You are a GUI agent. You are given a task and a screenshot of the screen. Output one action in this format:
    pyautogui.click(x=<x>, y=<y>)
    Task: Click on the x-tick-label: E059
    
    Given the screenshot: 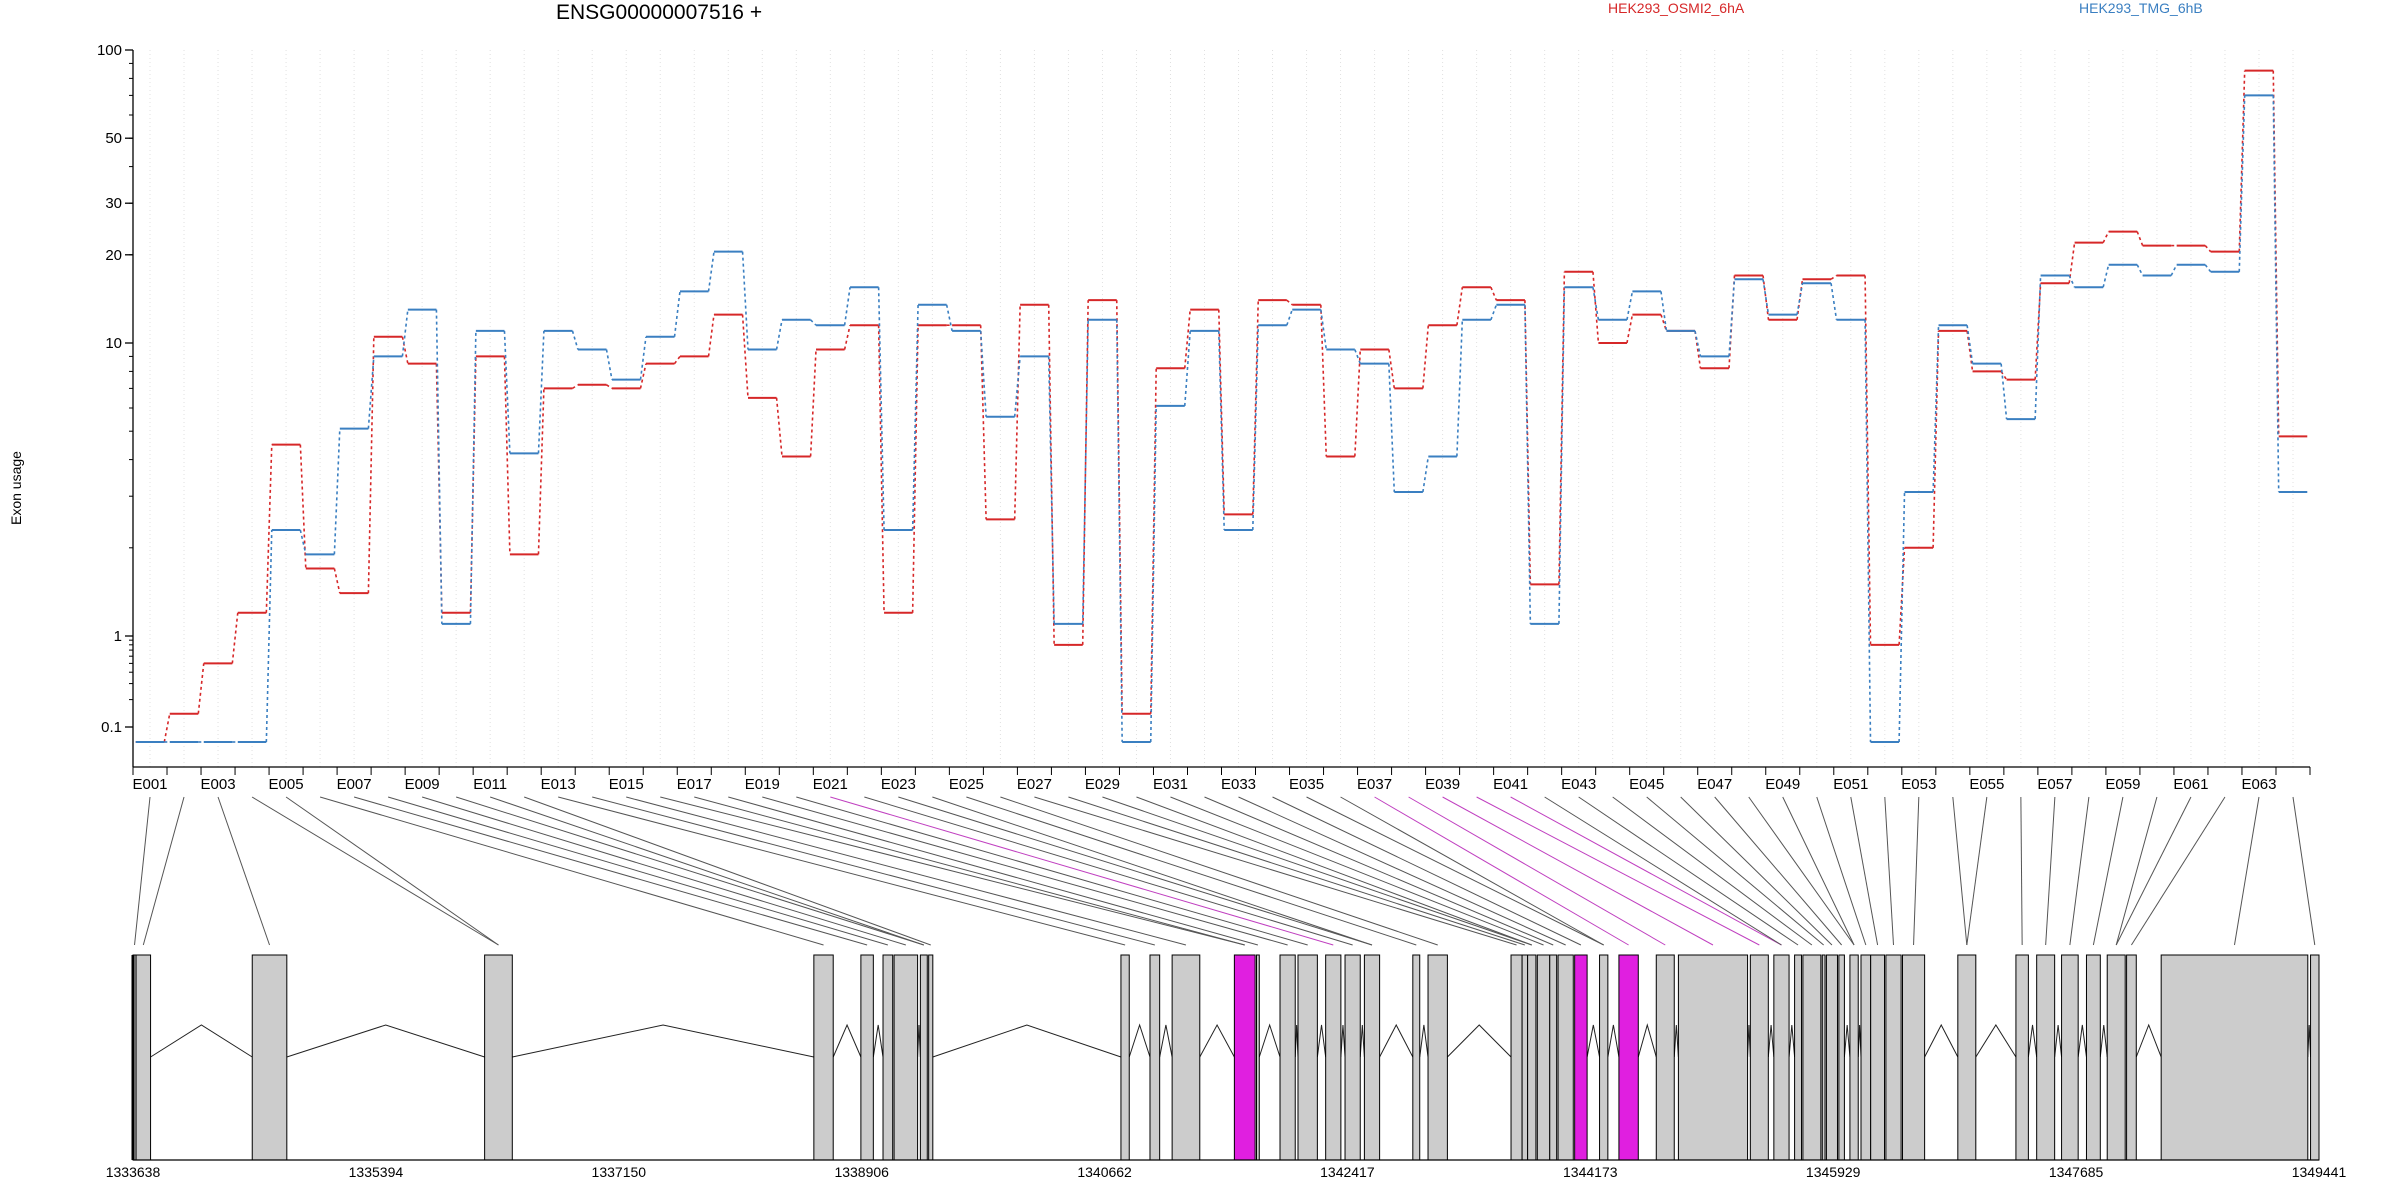 What is the action you would take?
    pyautogui.click(x=2122, y=784)
    